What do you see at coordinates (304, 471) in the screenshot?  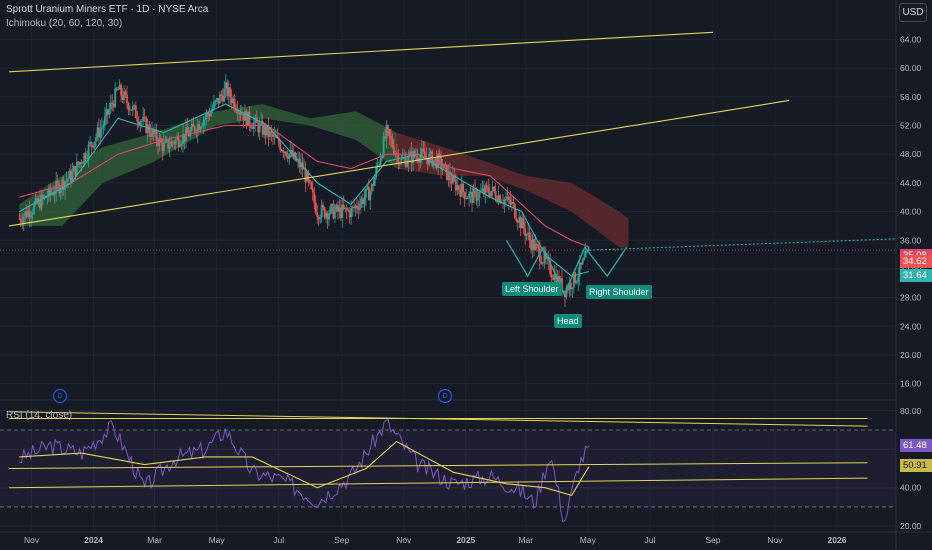 I see `rsi-line` at bounding box center [304, 471].